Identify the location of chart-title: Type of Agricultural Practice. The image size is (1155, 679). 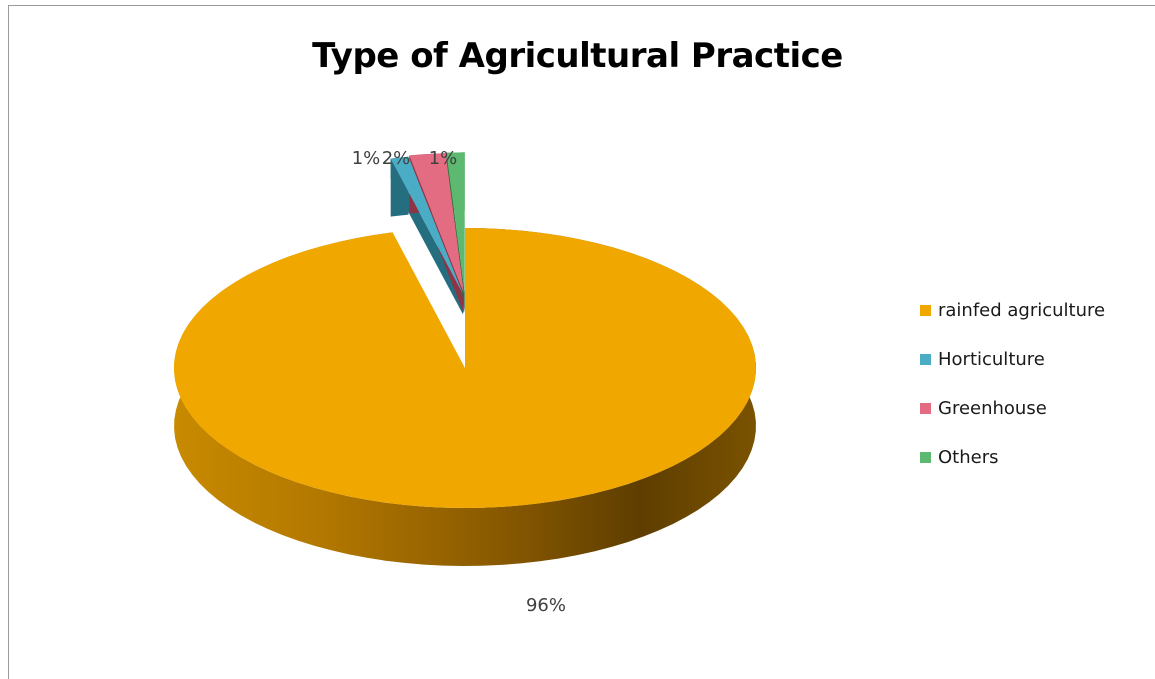
(577, 56).